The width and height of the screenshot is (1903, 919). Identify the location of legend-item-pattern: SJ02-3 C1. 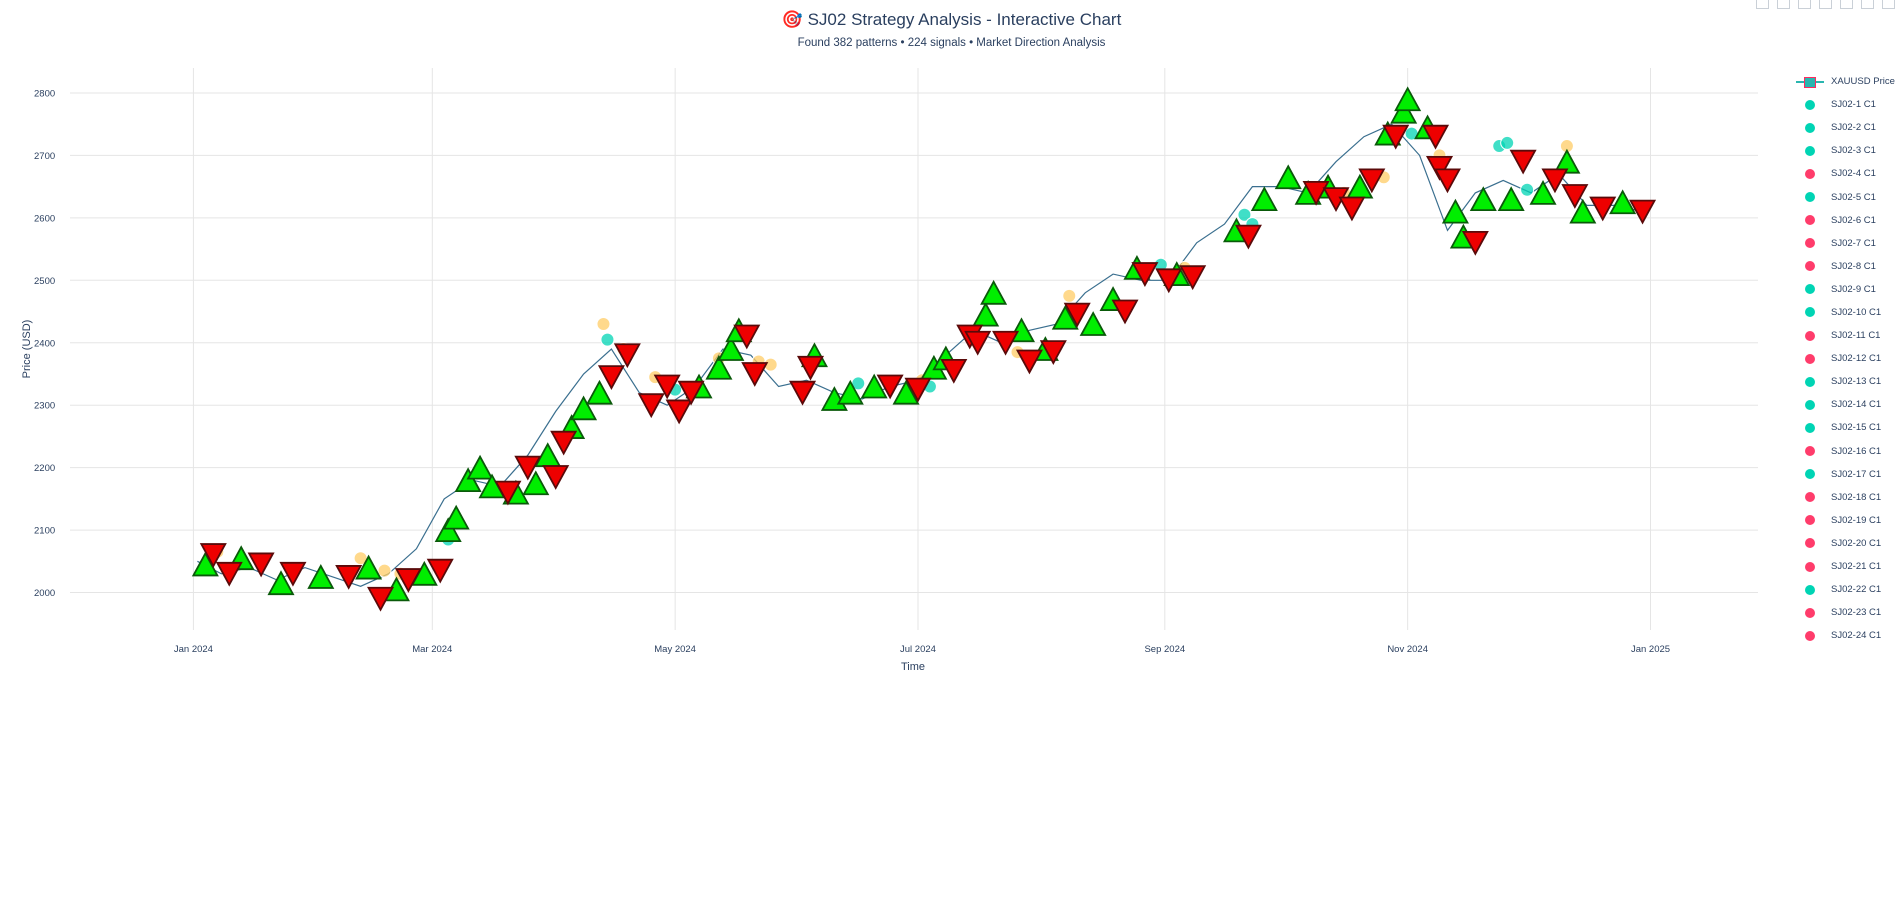
(1845, 150).